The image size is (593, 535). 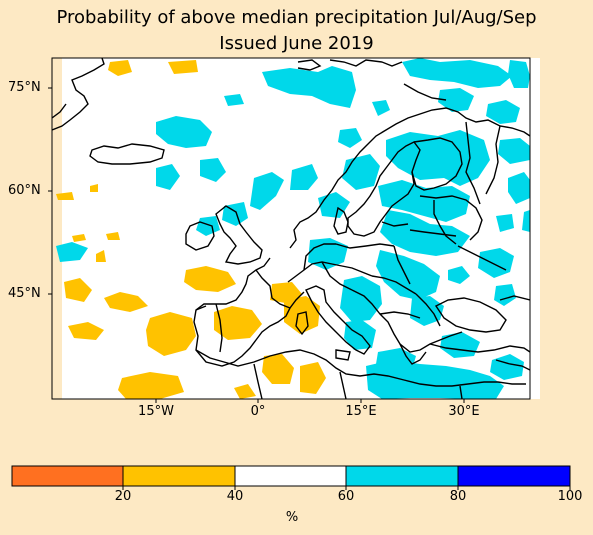 I want to click on lat-label-45n: 45°N, so click(x=24, y=293).